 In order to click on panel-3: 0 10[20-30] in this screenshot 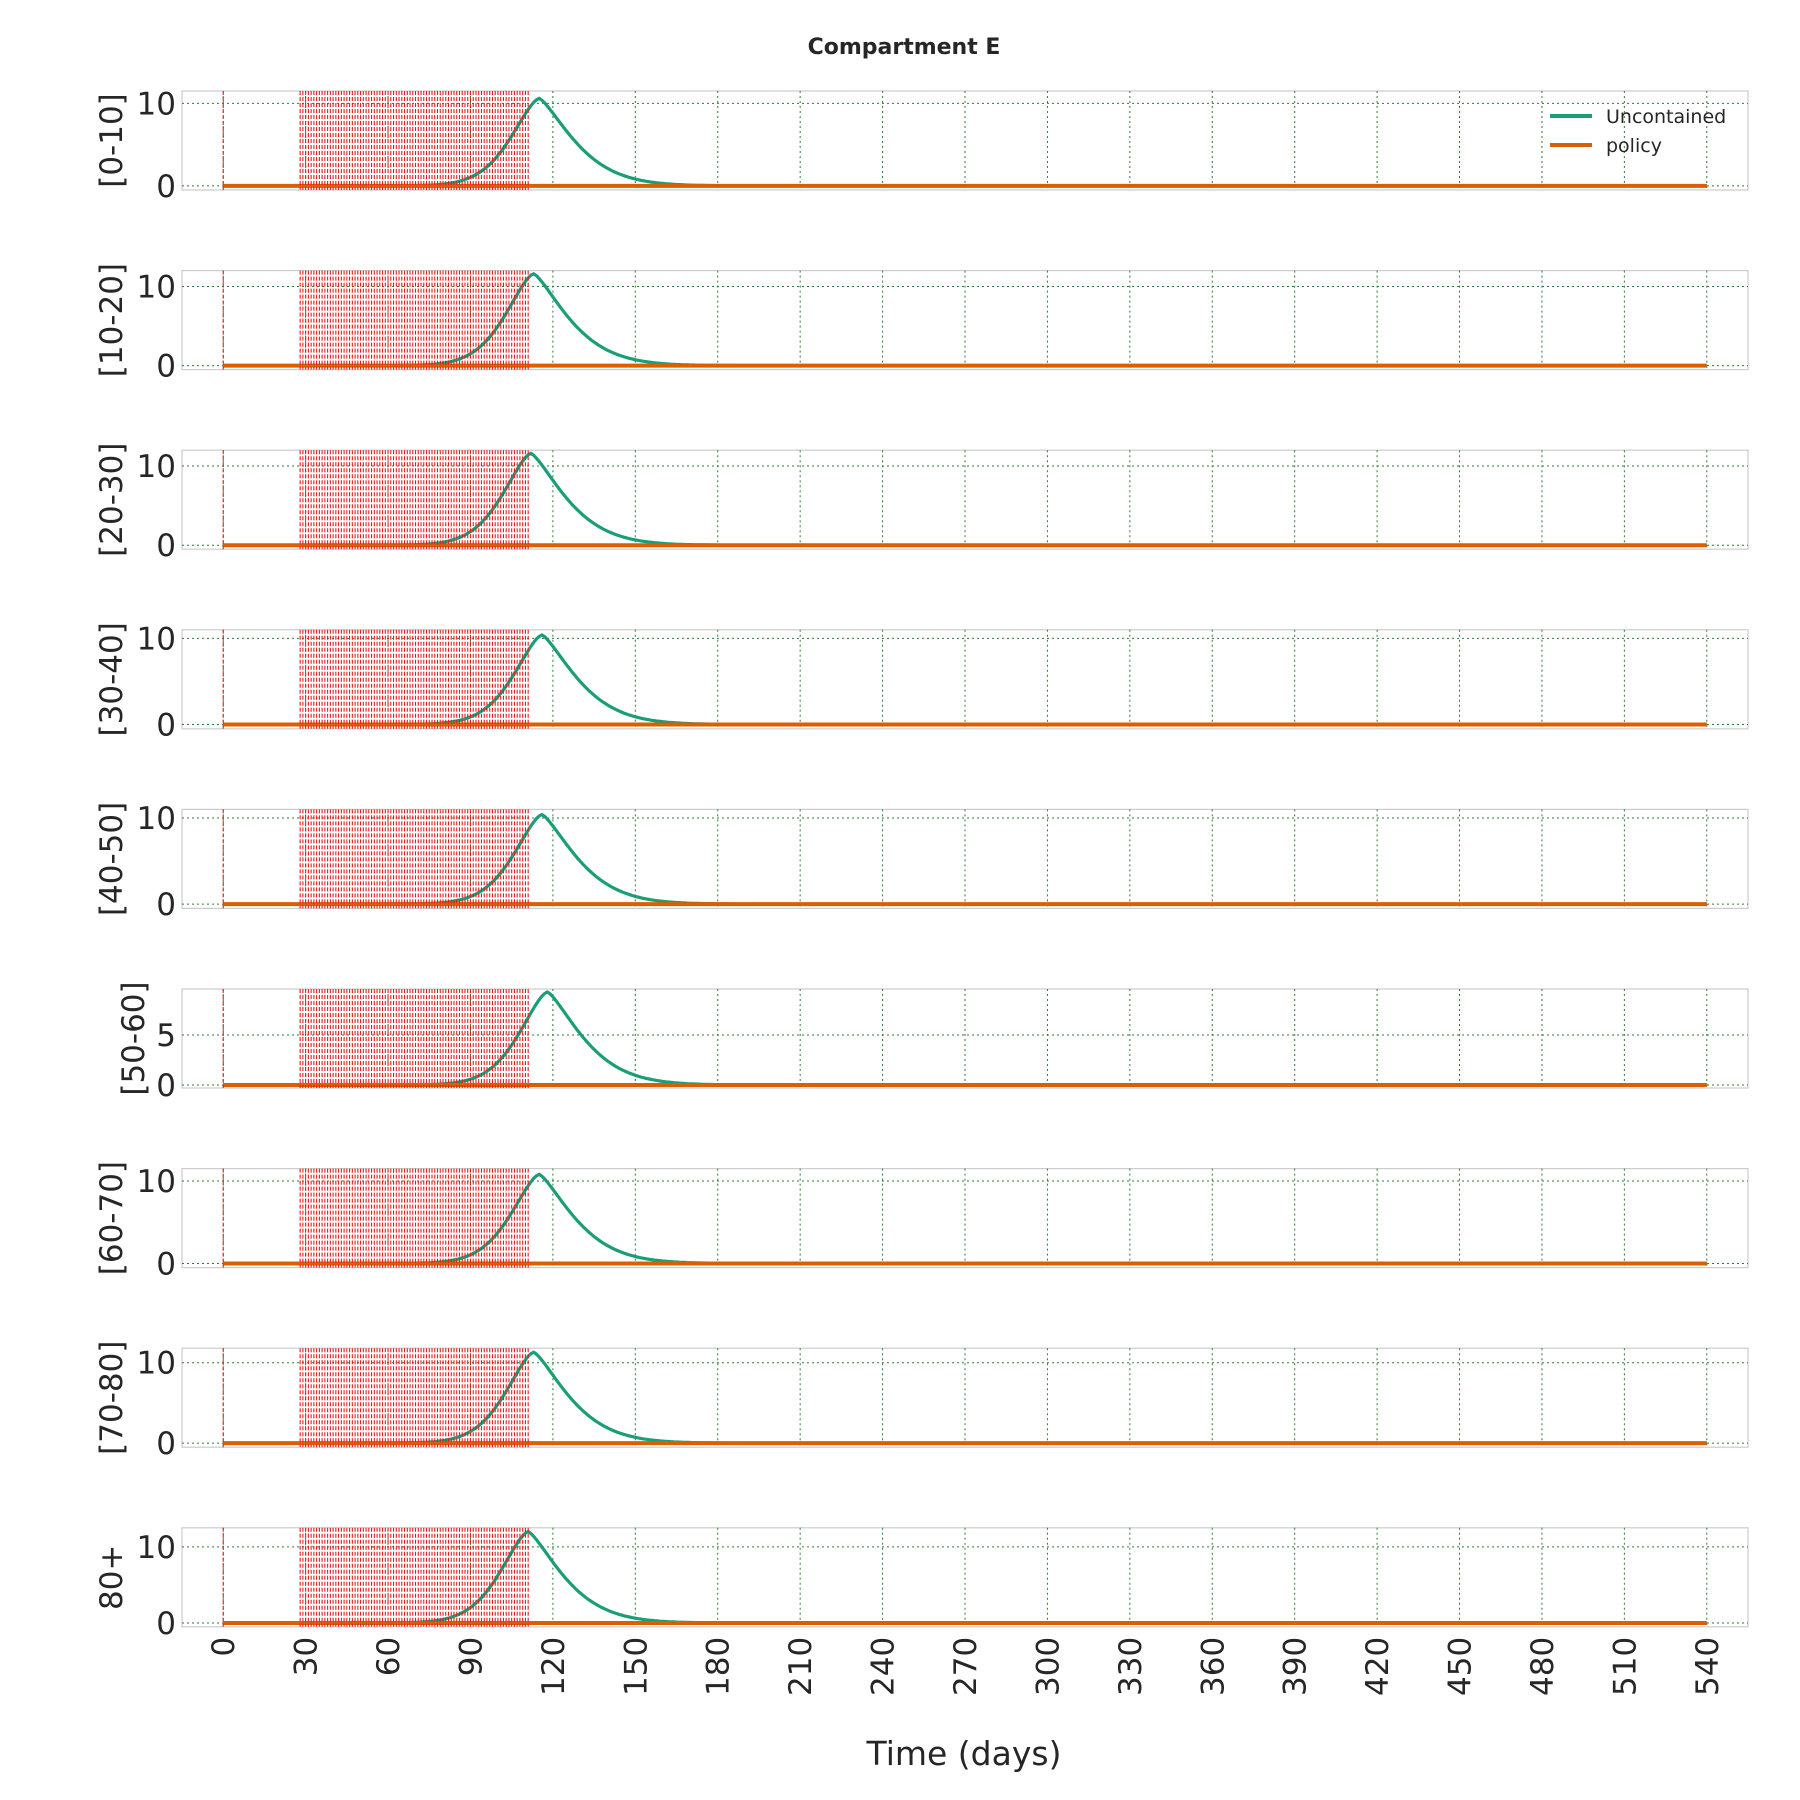, I will do `click(921, 503)`.